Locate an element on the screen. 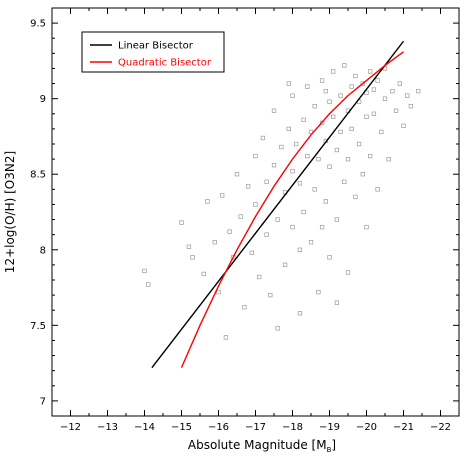 The width and height of the screenshot is (469, 469). x-tick-label: −17 is located at coordinates (255, 427).